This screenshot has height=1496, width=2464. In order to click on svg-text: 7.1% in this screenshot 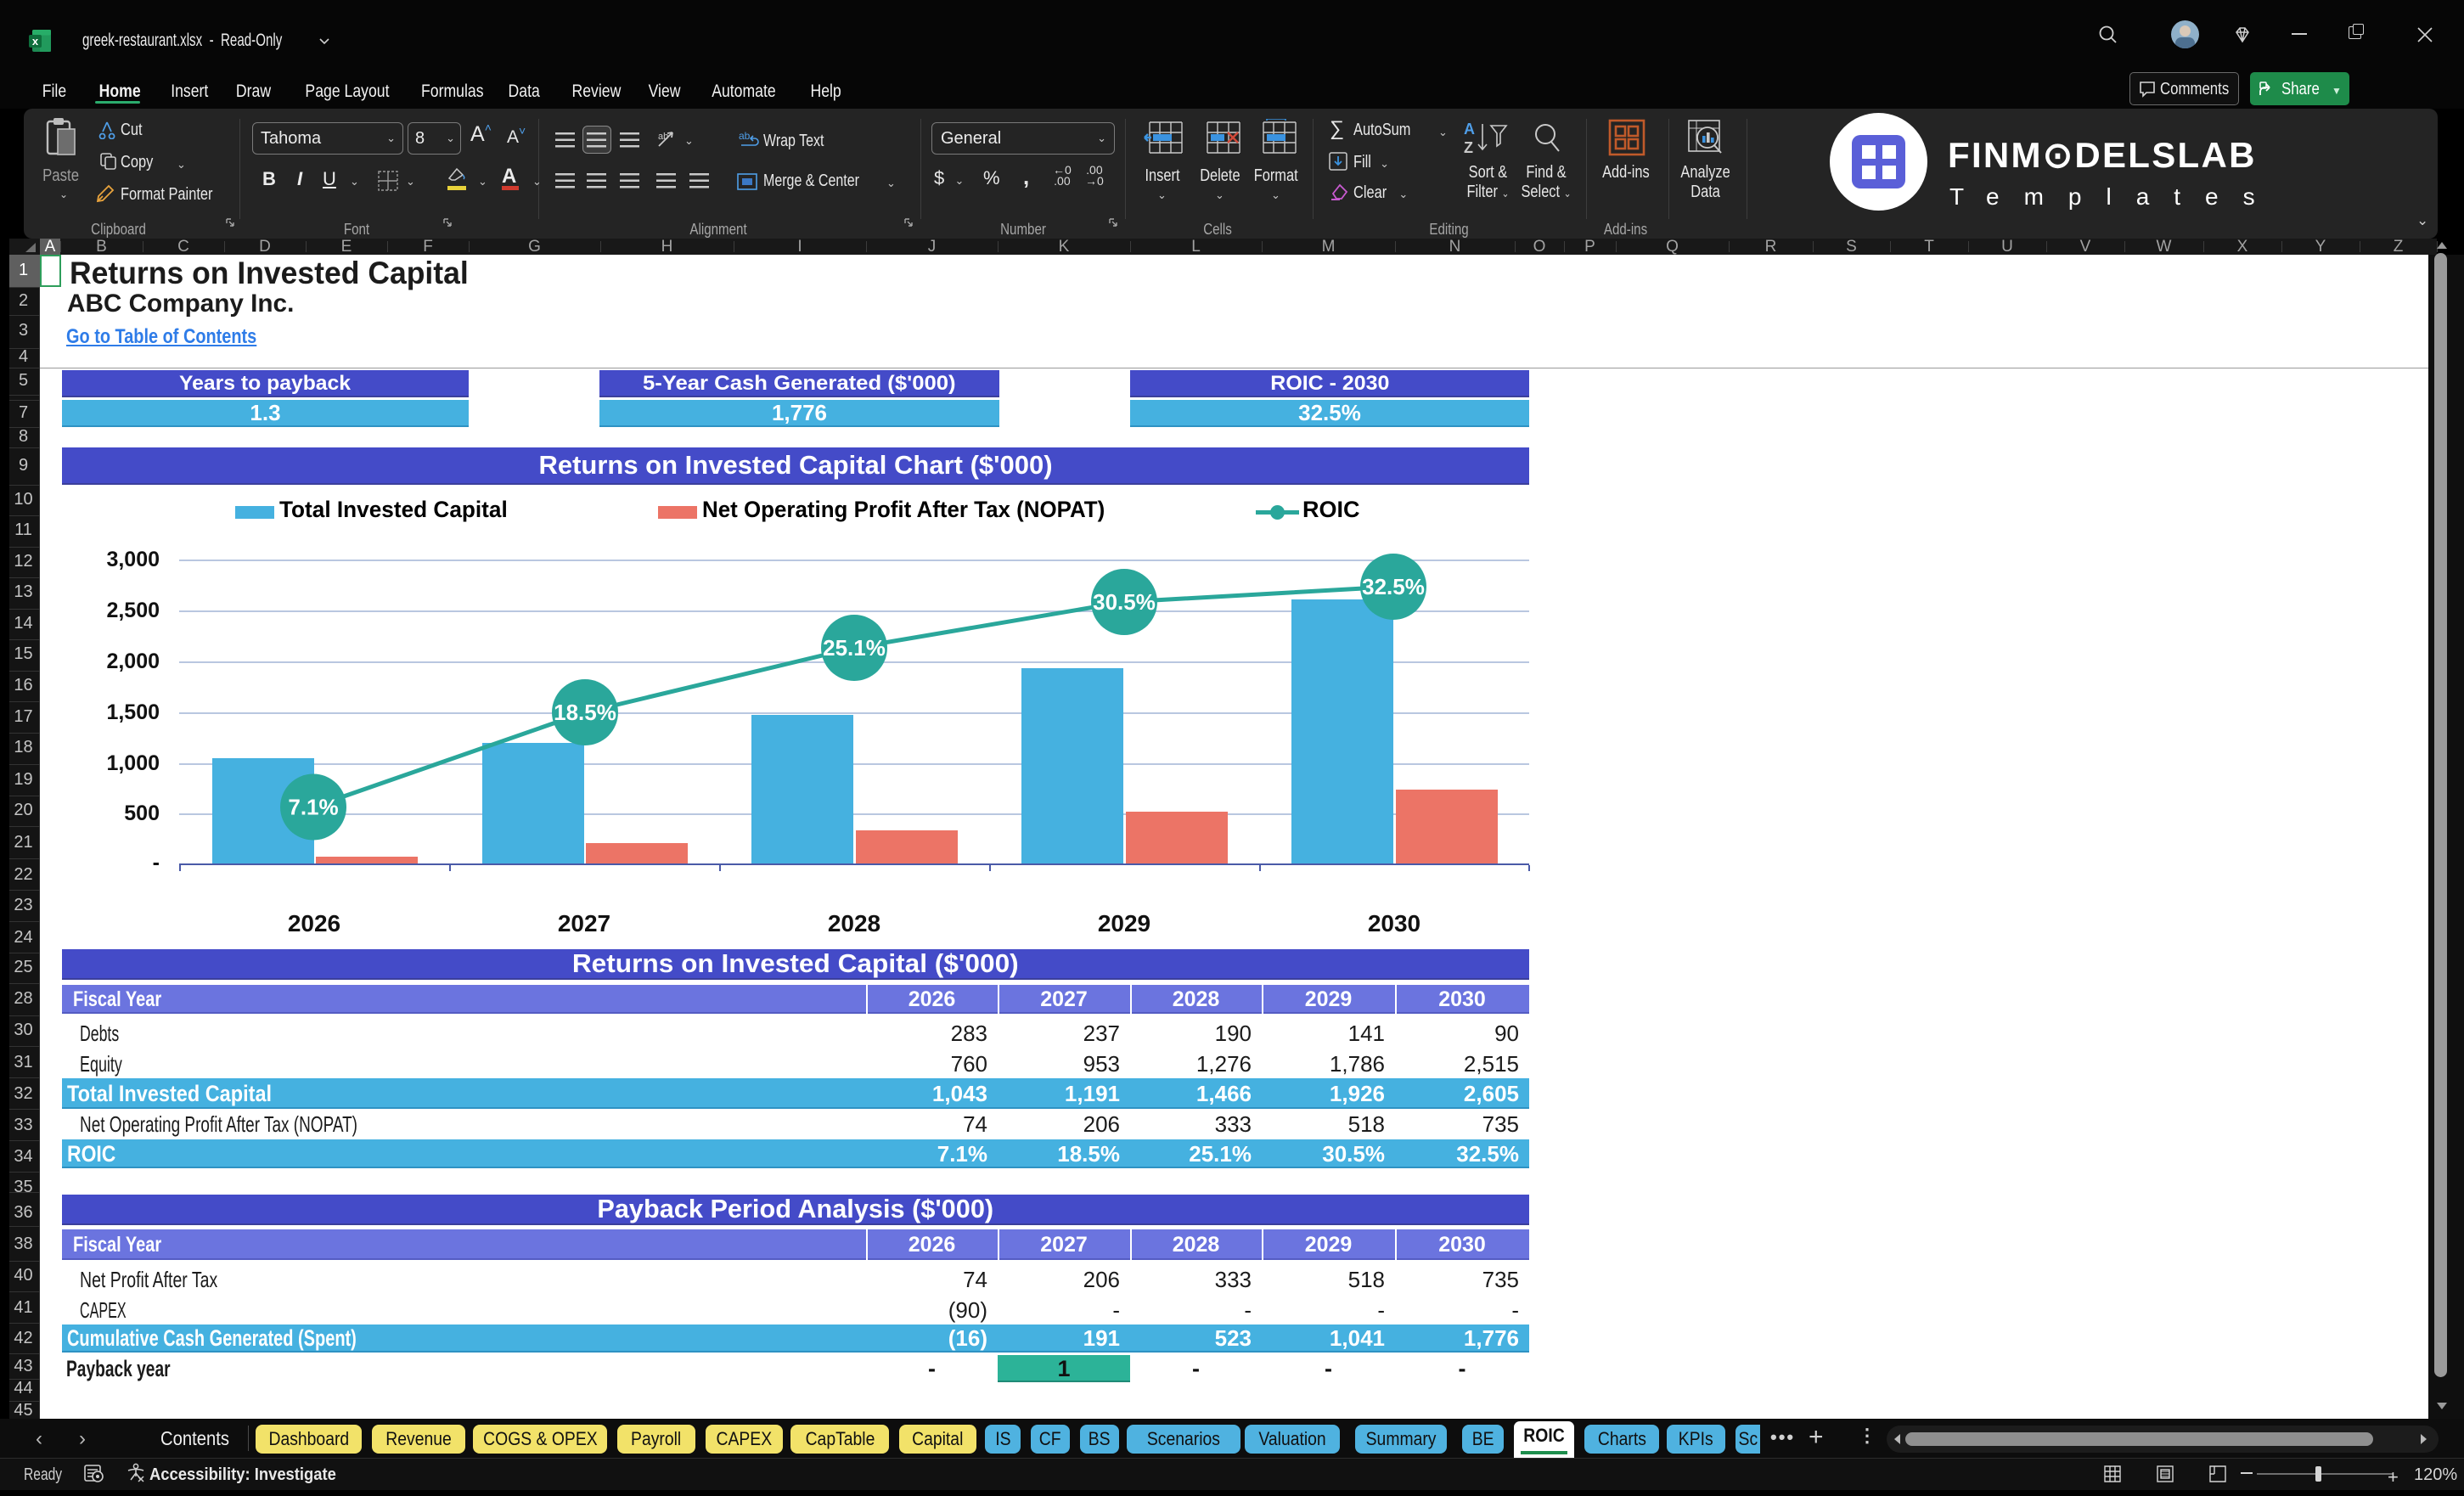, I will do `click(313, 807)`.